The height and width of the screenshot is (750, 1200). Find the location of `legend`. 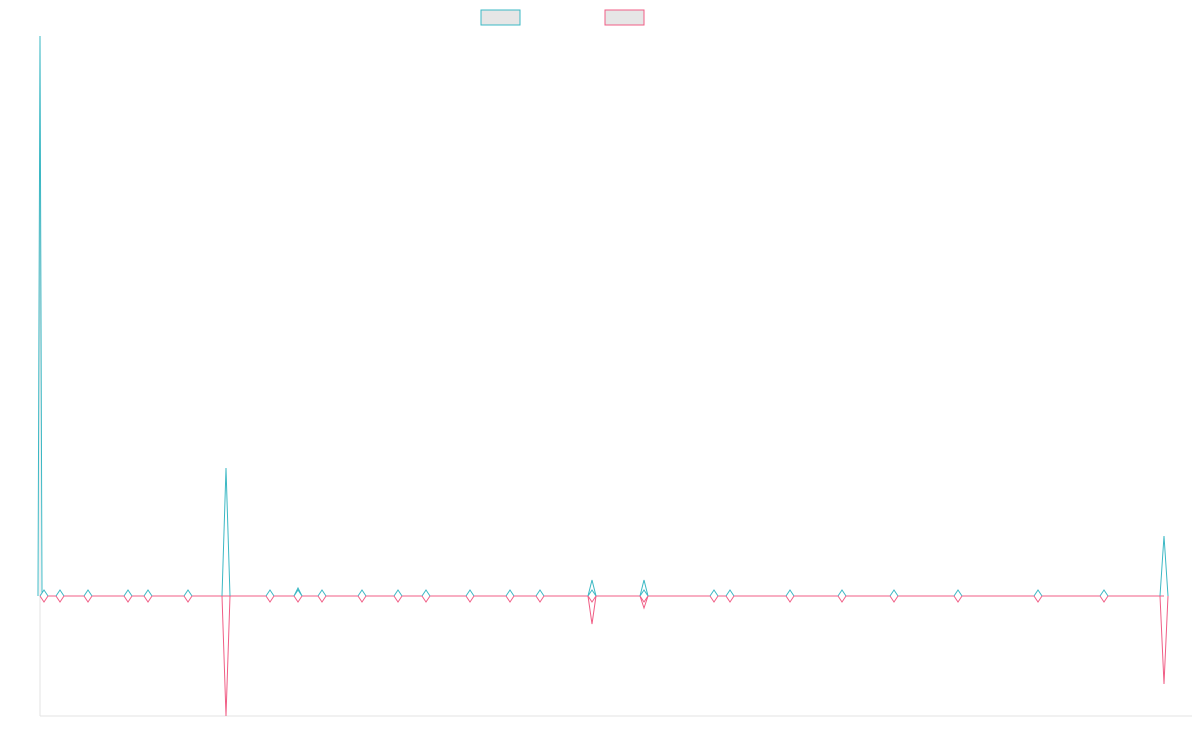

legend is located at coordinates (562, 17).